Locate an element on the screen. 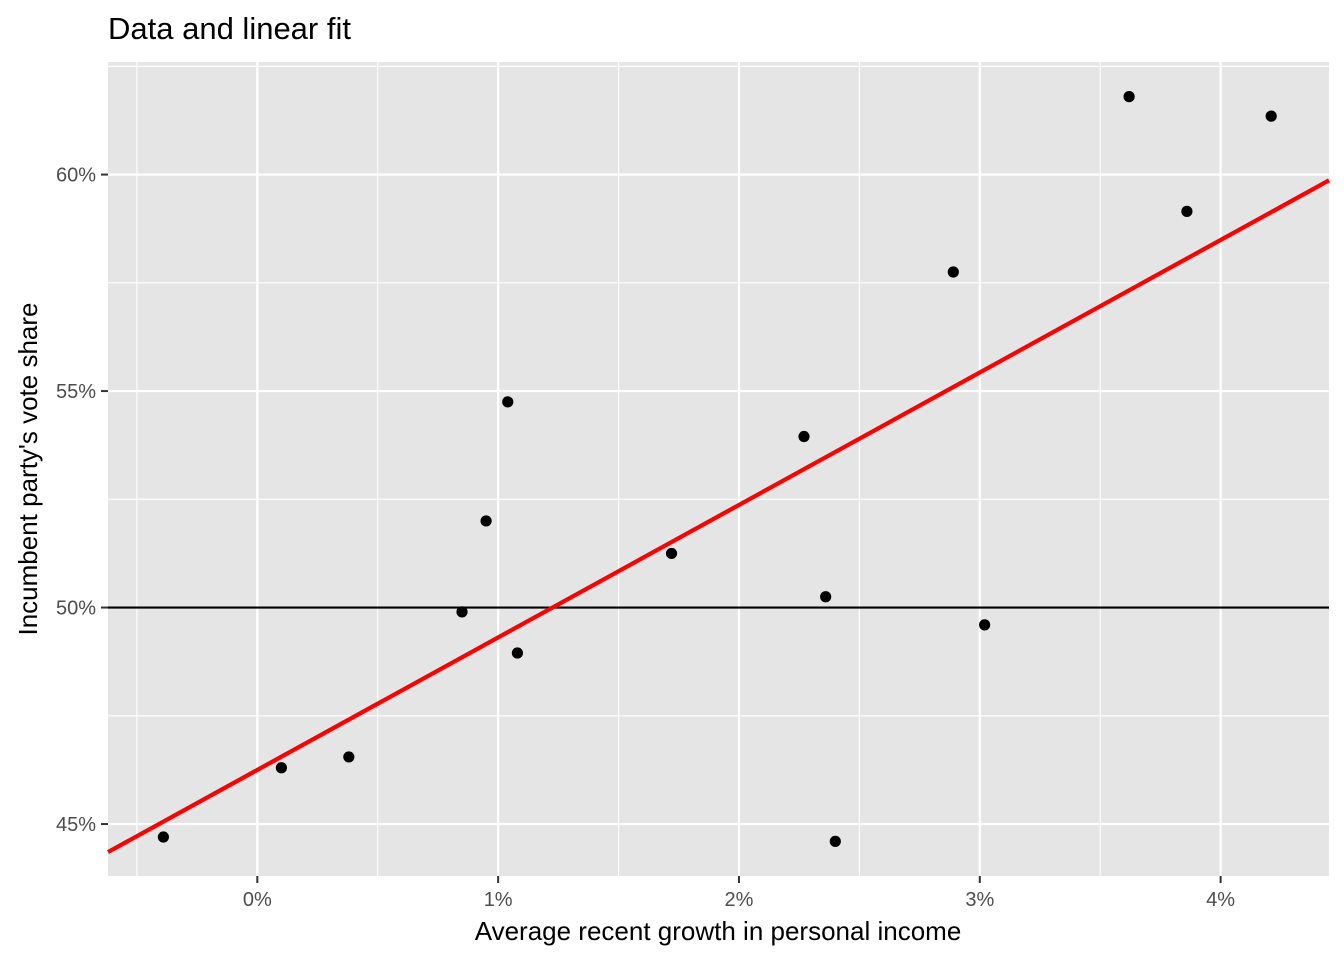 The height and width of the screenshot is (960, 1344). x-axis: 0% 1% 2% 3% 4% is located at coordinates (739, 893).